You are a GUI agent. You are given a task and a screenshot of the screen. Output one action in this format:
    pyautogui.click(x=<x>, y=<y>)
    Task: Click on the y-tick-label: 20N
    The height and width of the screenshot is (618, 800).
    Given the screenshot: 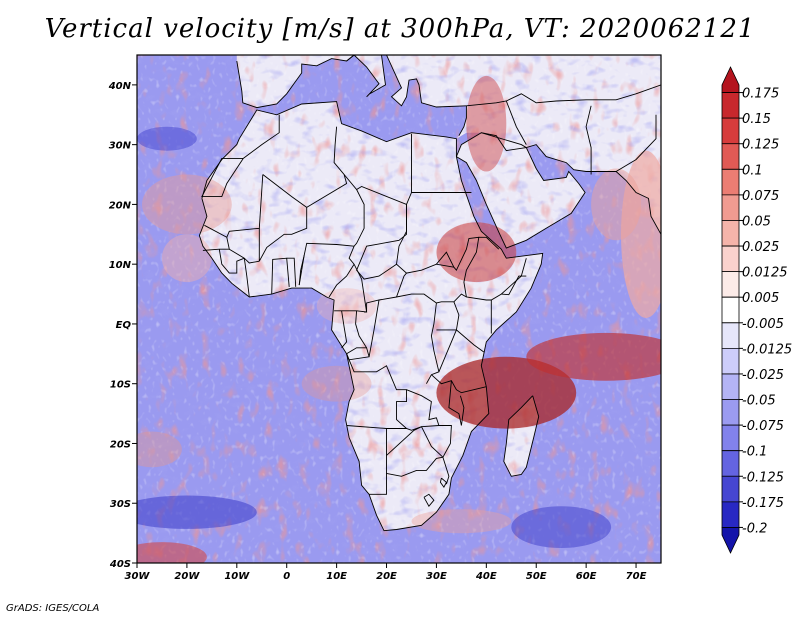 What is the action you would take?
    pyautogui.click(x=120, y=205)
    